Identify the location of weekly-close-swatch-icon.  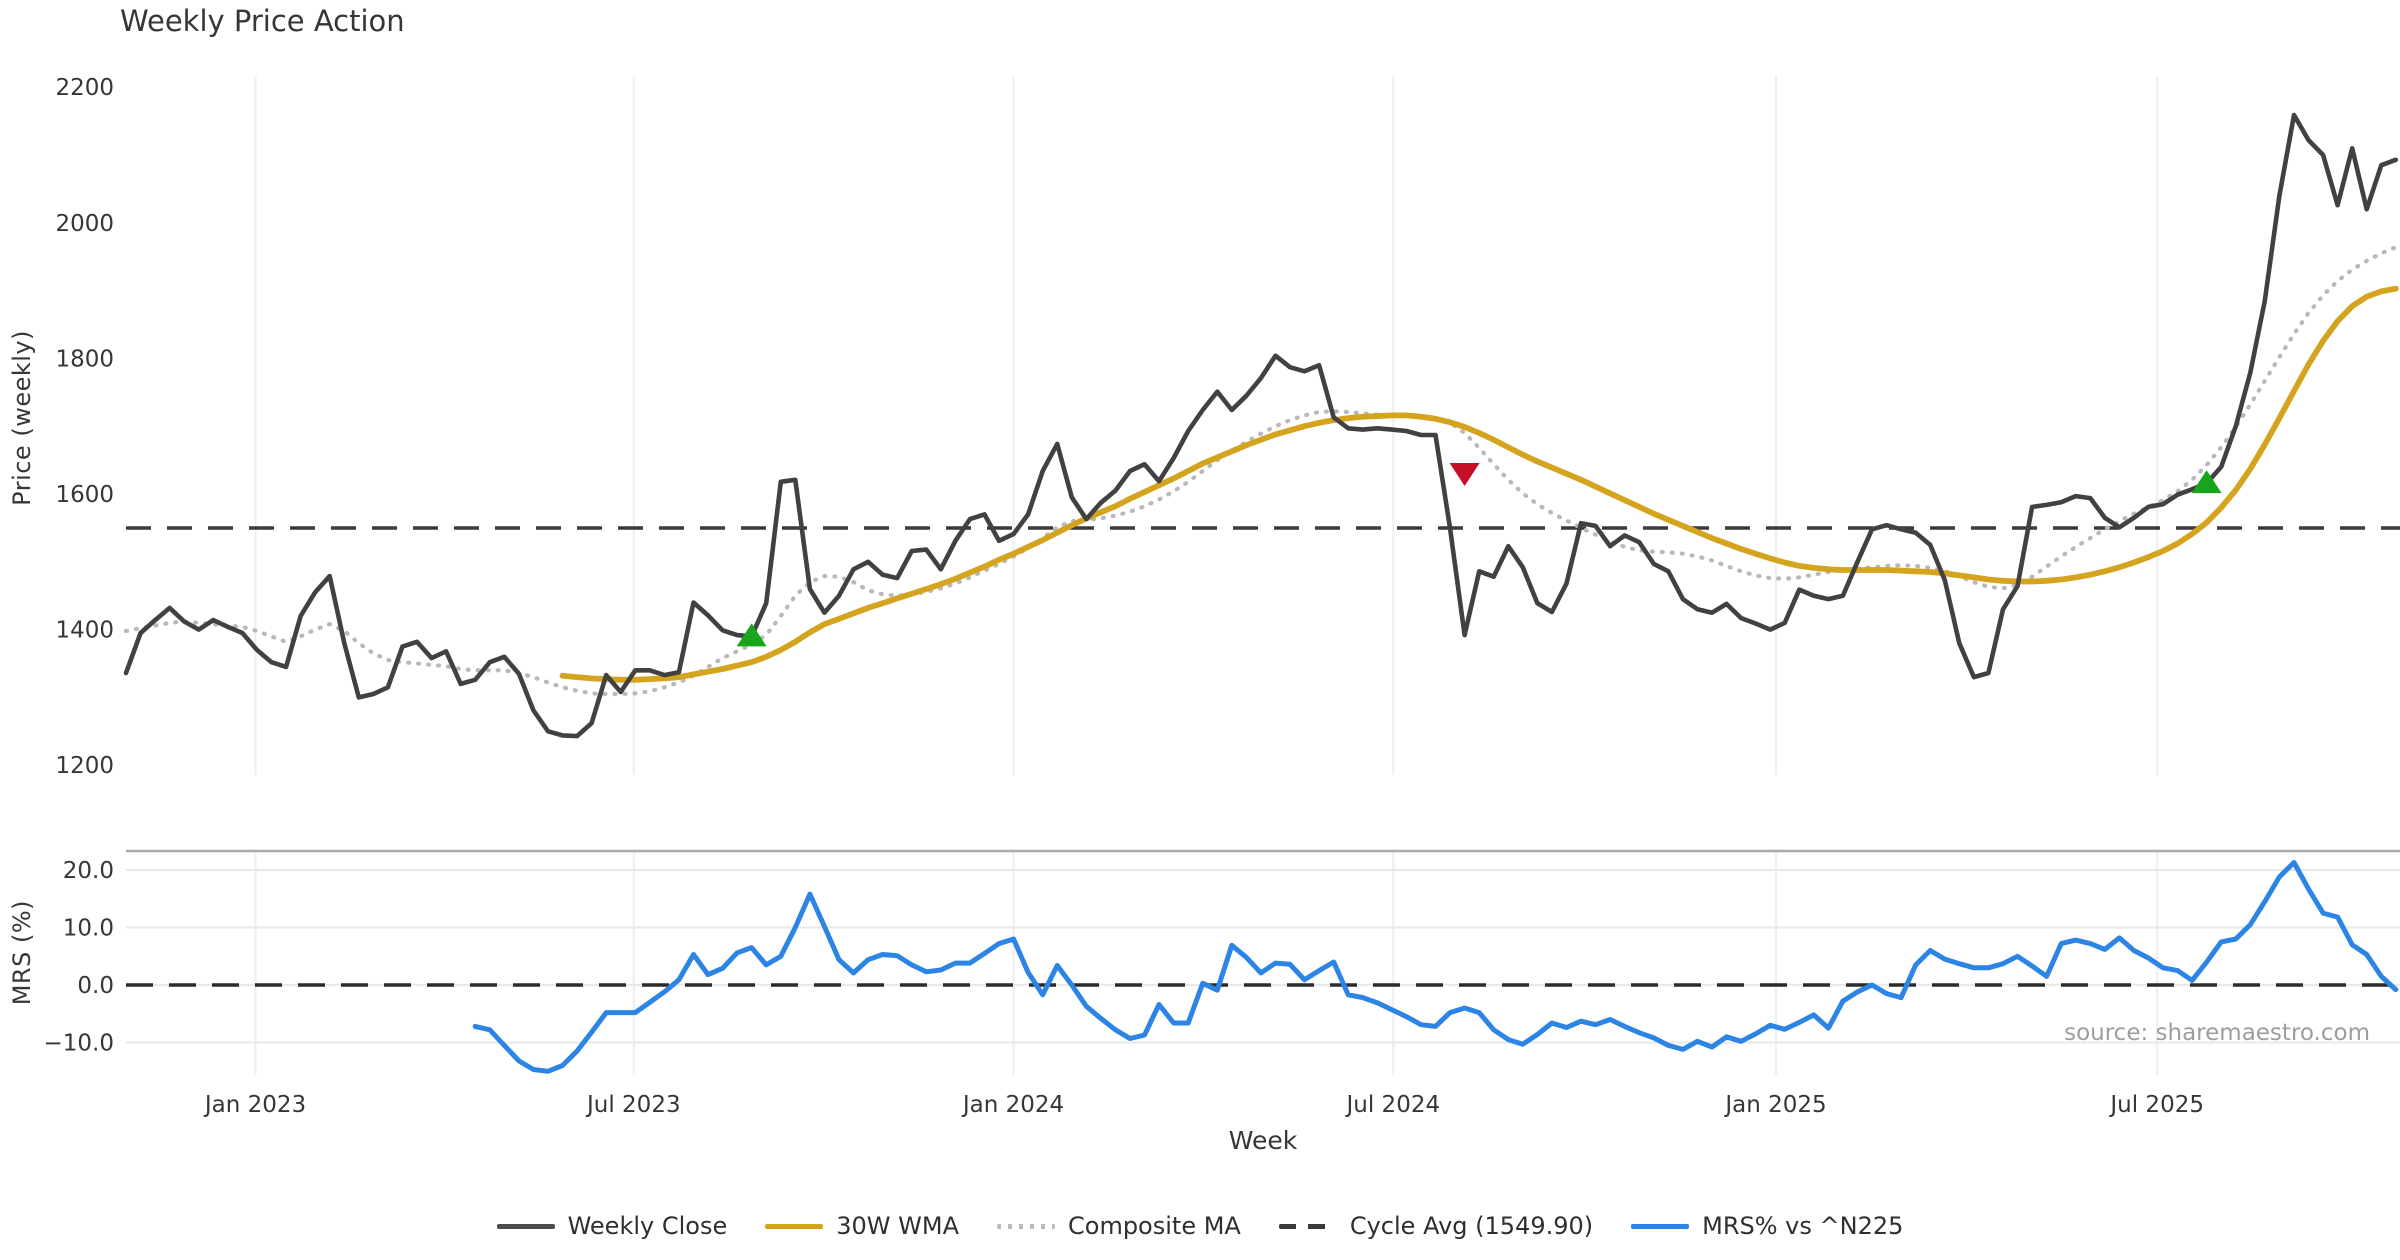
(525, 1226).